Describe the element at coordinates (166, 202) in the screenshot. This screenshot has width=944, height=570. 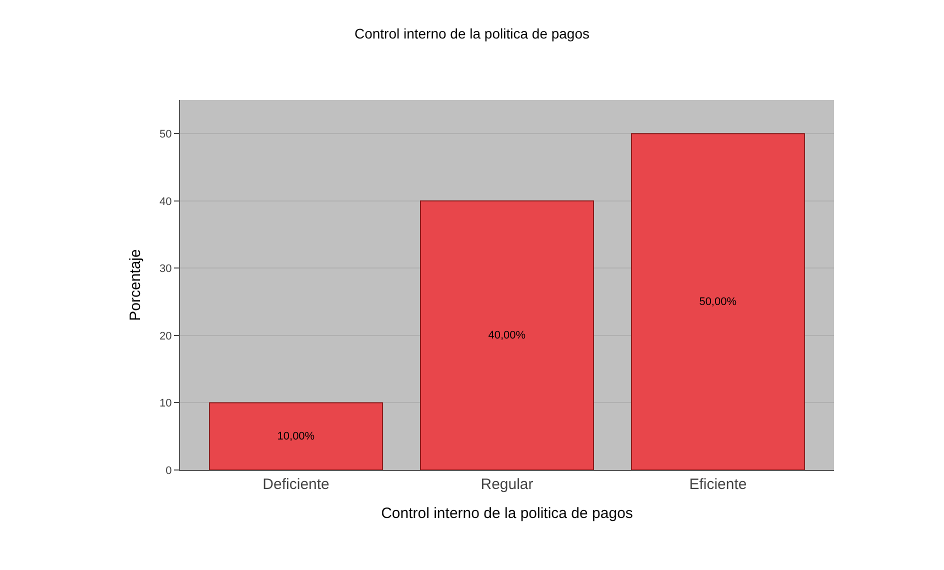
I see `y-tick-label: 40` at that location.